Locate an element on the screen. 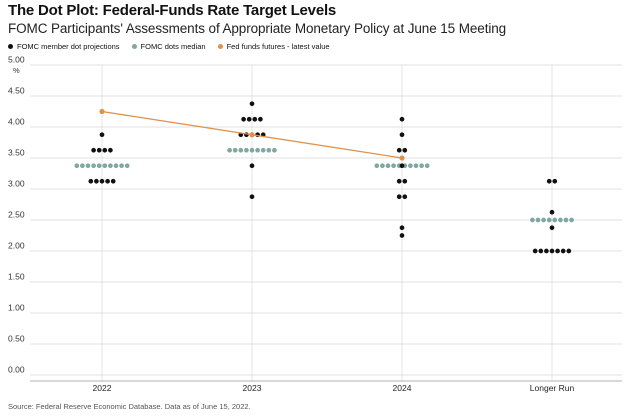  y-unit-label: % is located at coordinates (16, 70).